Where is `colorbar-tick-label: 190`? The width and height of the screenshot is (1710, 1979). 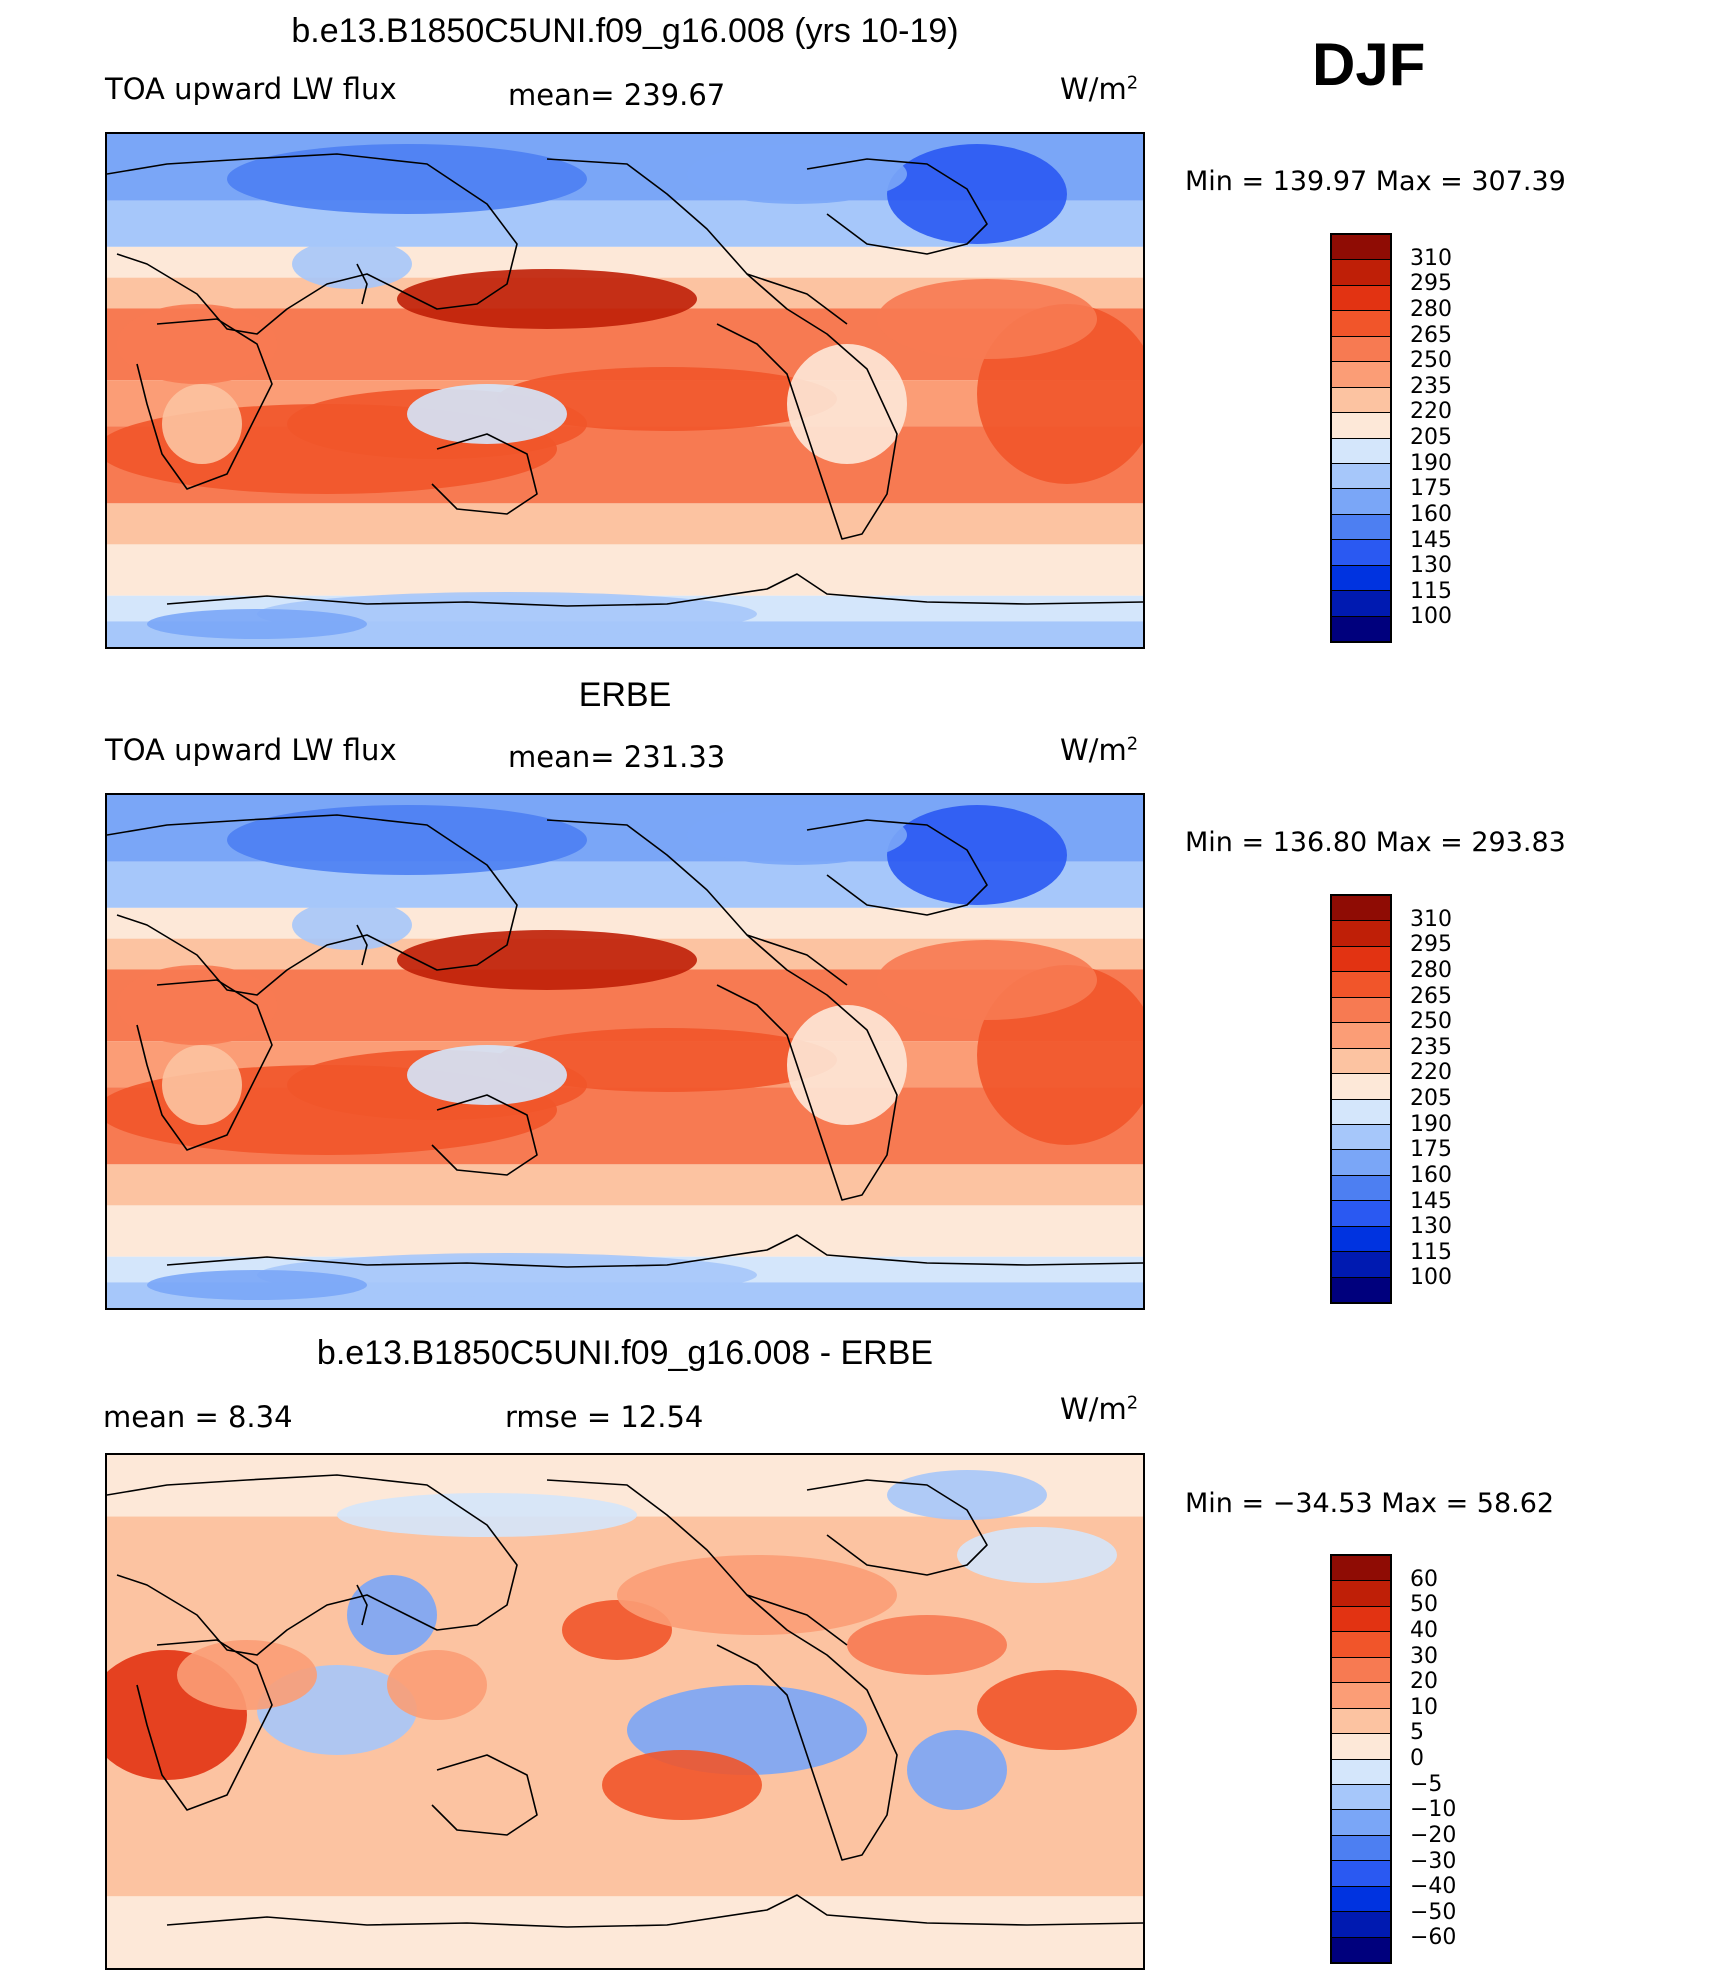
colorbar-tick-label: 190 is located at coordinates (1431, 463).